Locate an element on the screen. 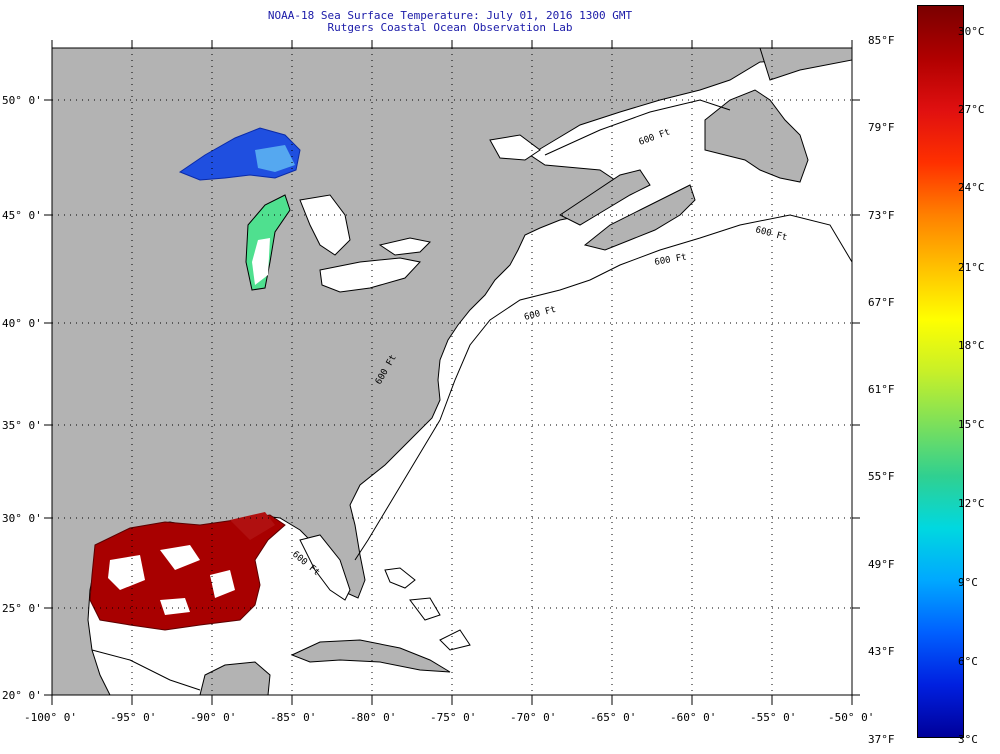 The height and width of the screenshot is (754, 1000). celsius-label: 3°C is located at coordinates (968, 739).